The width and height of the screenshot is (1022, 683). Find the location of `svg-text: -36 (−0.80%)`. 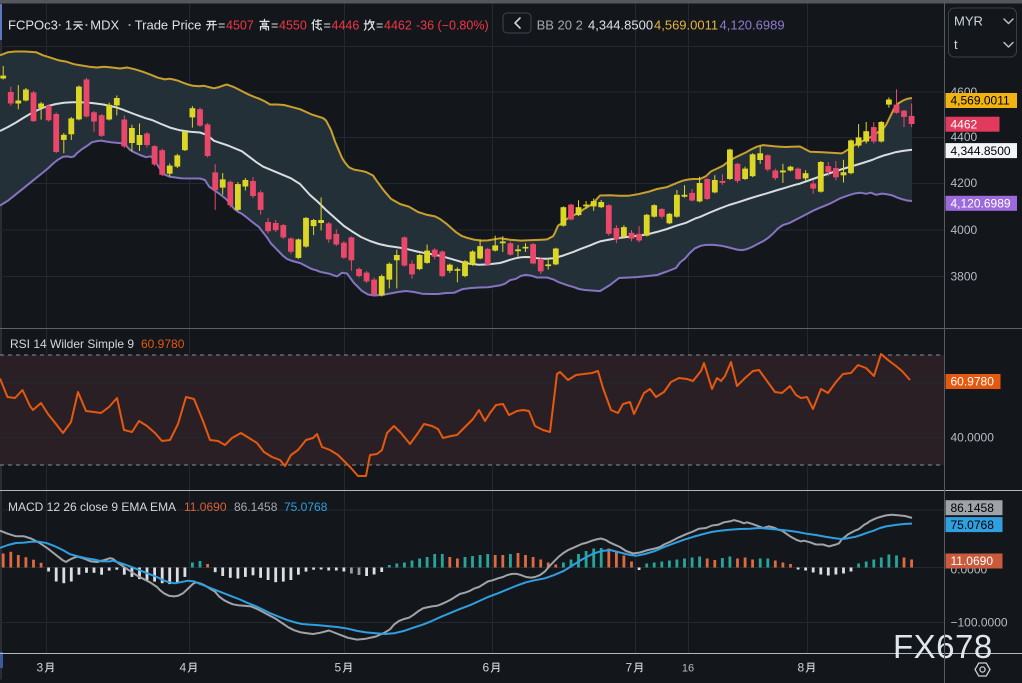

svg-text: -36 (−0.80%) is located at coordinates (452, 26).